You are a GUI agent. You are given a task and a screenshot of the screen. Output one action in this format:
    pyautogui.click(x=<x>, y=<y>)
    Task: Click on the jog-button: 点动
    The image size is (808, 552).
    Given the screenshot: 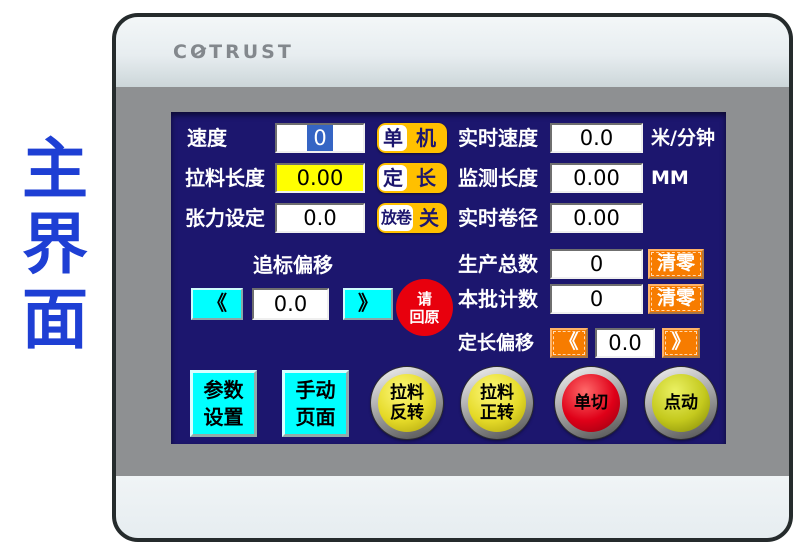 What is the action you would take?
    pyautogui.click(x=681, y=403)
    